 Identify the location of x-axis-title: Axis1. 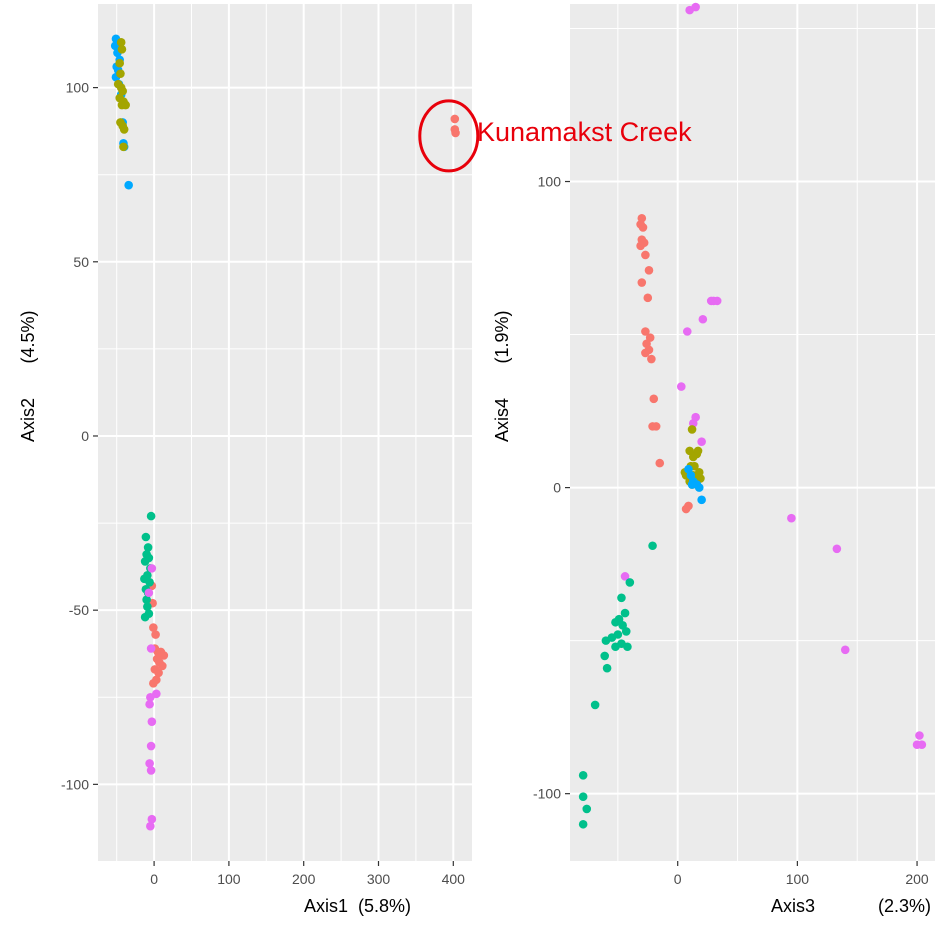
(326, 906).